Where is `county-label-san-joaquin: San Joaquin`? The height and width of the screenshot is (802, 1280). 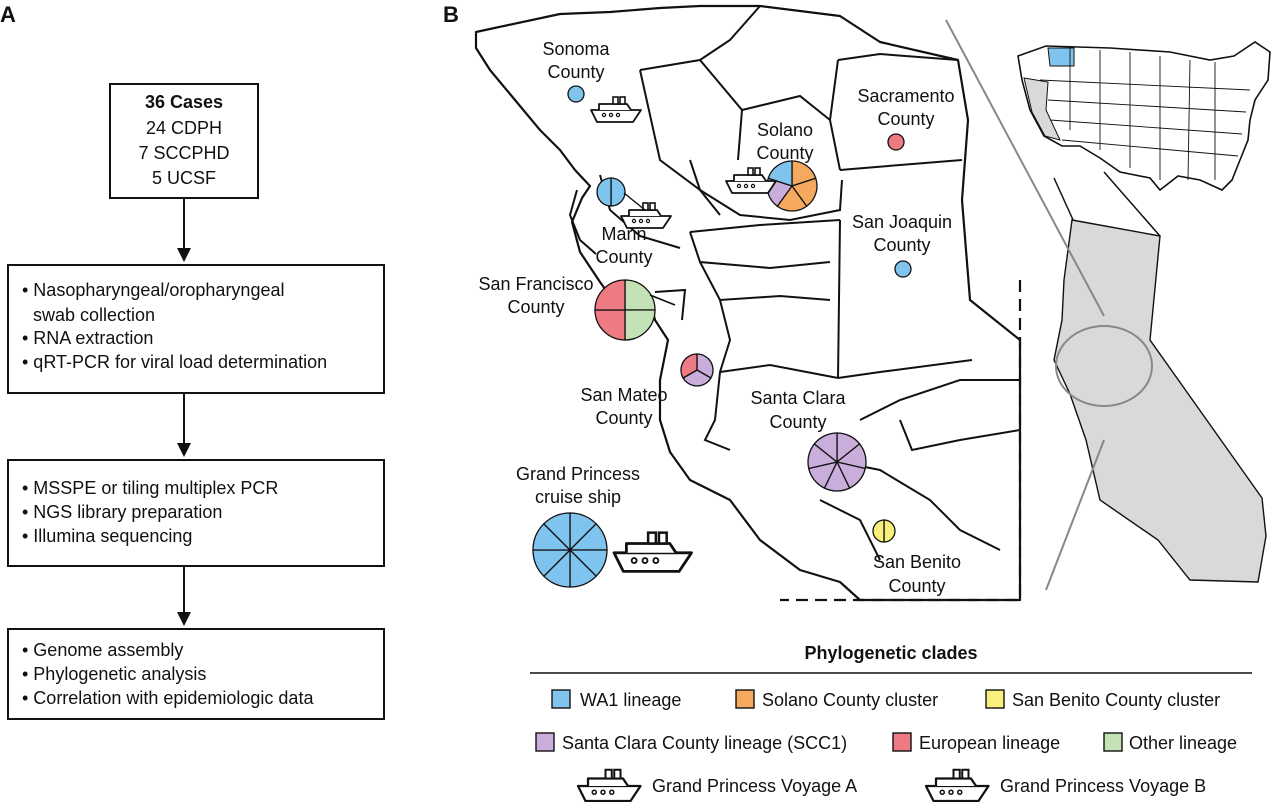
county-label-san-joaquin: San Joaquin is located at coordinates (902, 222).